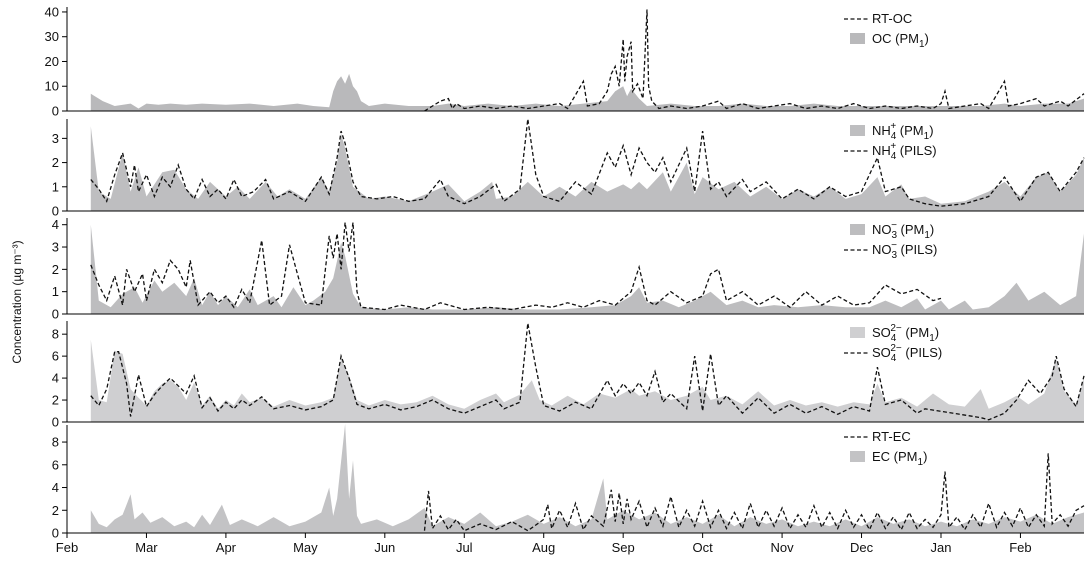  I want to click on x-tick-label: Jan, so click(941, 547).